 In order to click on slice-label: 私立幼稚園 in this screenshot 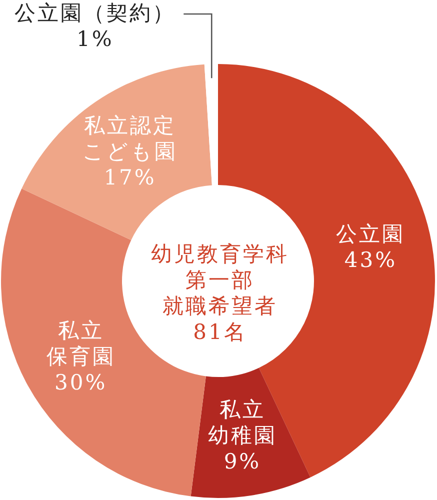, I will do `click(242, 423)`.